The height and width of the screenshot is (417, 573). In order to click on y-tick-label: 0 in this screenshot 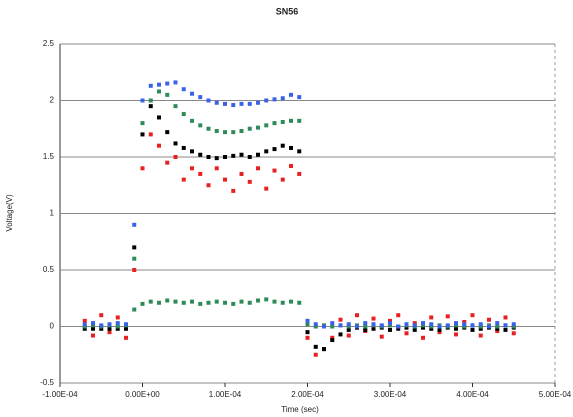, I will do `click(52, 326)`.